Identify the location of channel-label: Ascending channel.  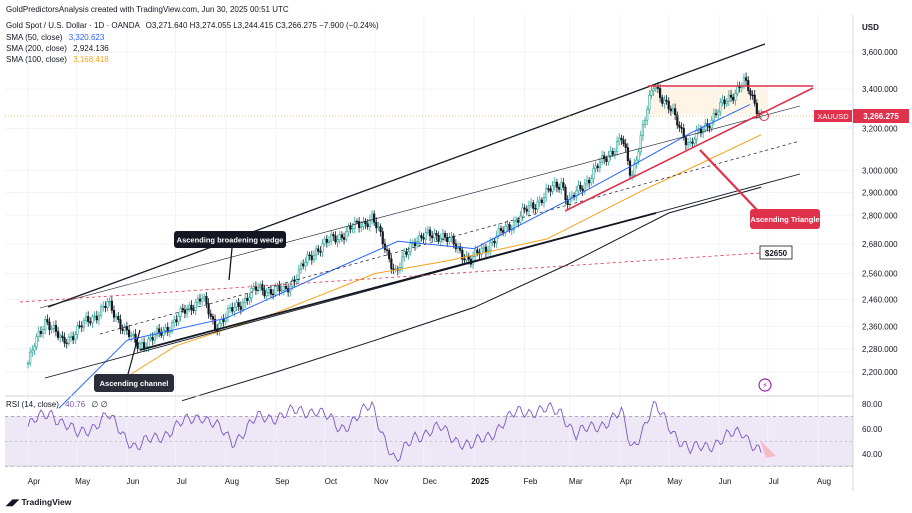
(134, 383).